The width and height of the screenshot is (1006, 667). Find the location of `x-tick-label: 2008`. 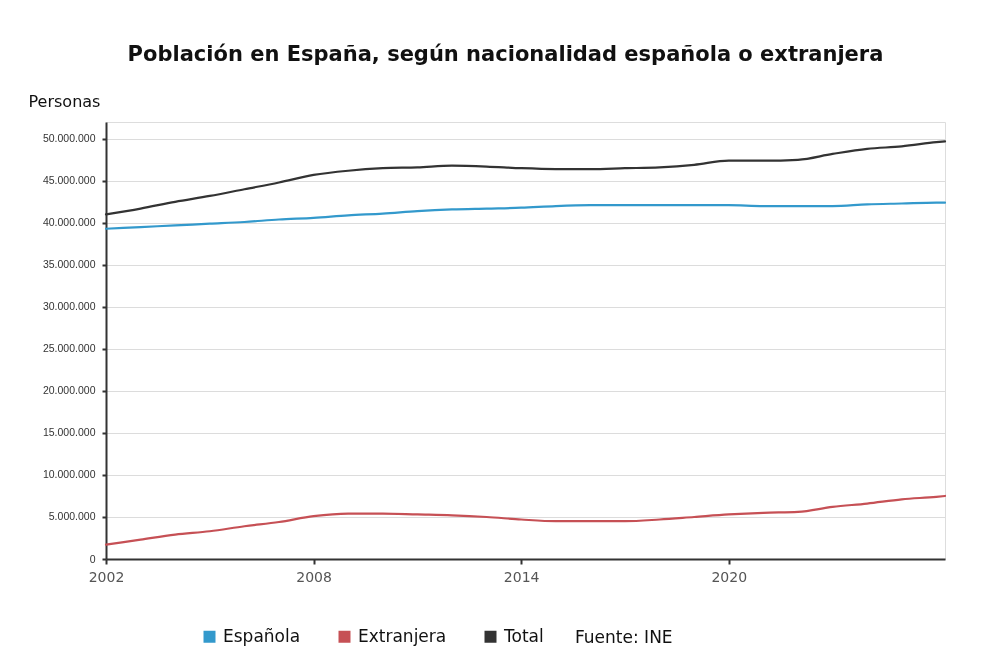

x-tick-label: 2008 is located at coordinates (314, 576).